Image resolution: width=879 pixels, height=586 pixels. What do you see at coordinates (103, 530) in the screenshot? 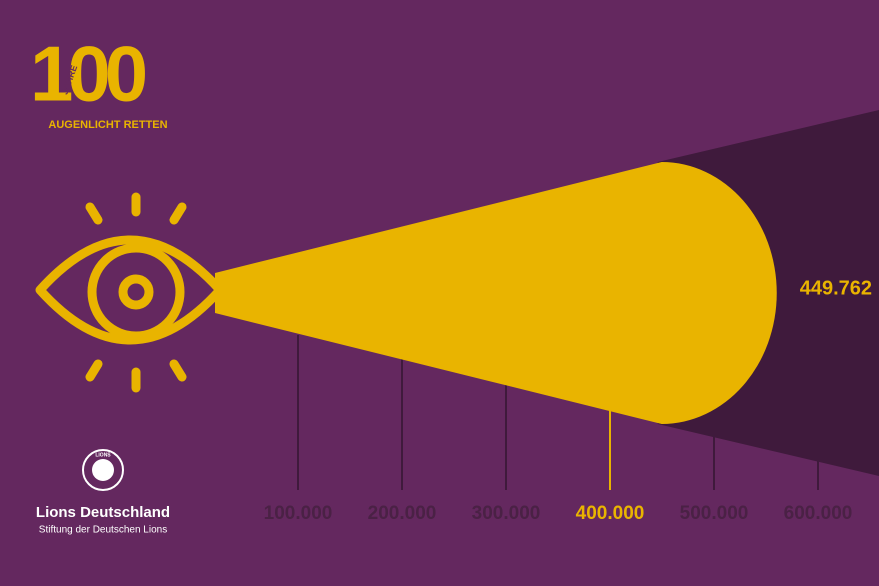
I see `org-subtitle: Stiftung der Deutschen Lions` at bounding box center [103, 530].